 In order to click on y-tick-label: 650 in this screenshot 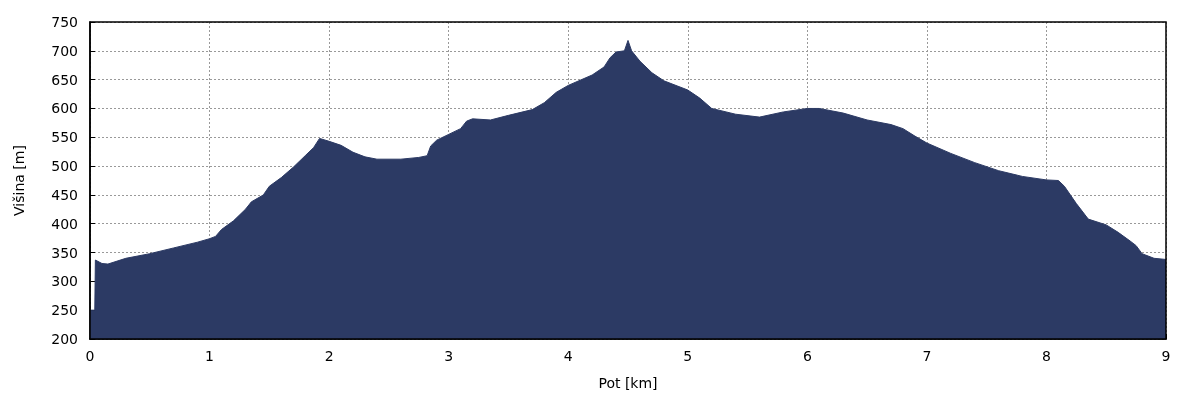, I will do `click(64, 79)`.